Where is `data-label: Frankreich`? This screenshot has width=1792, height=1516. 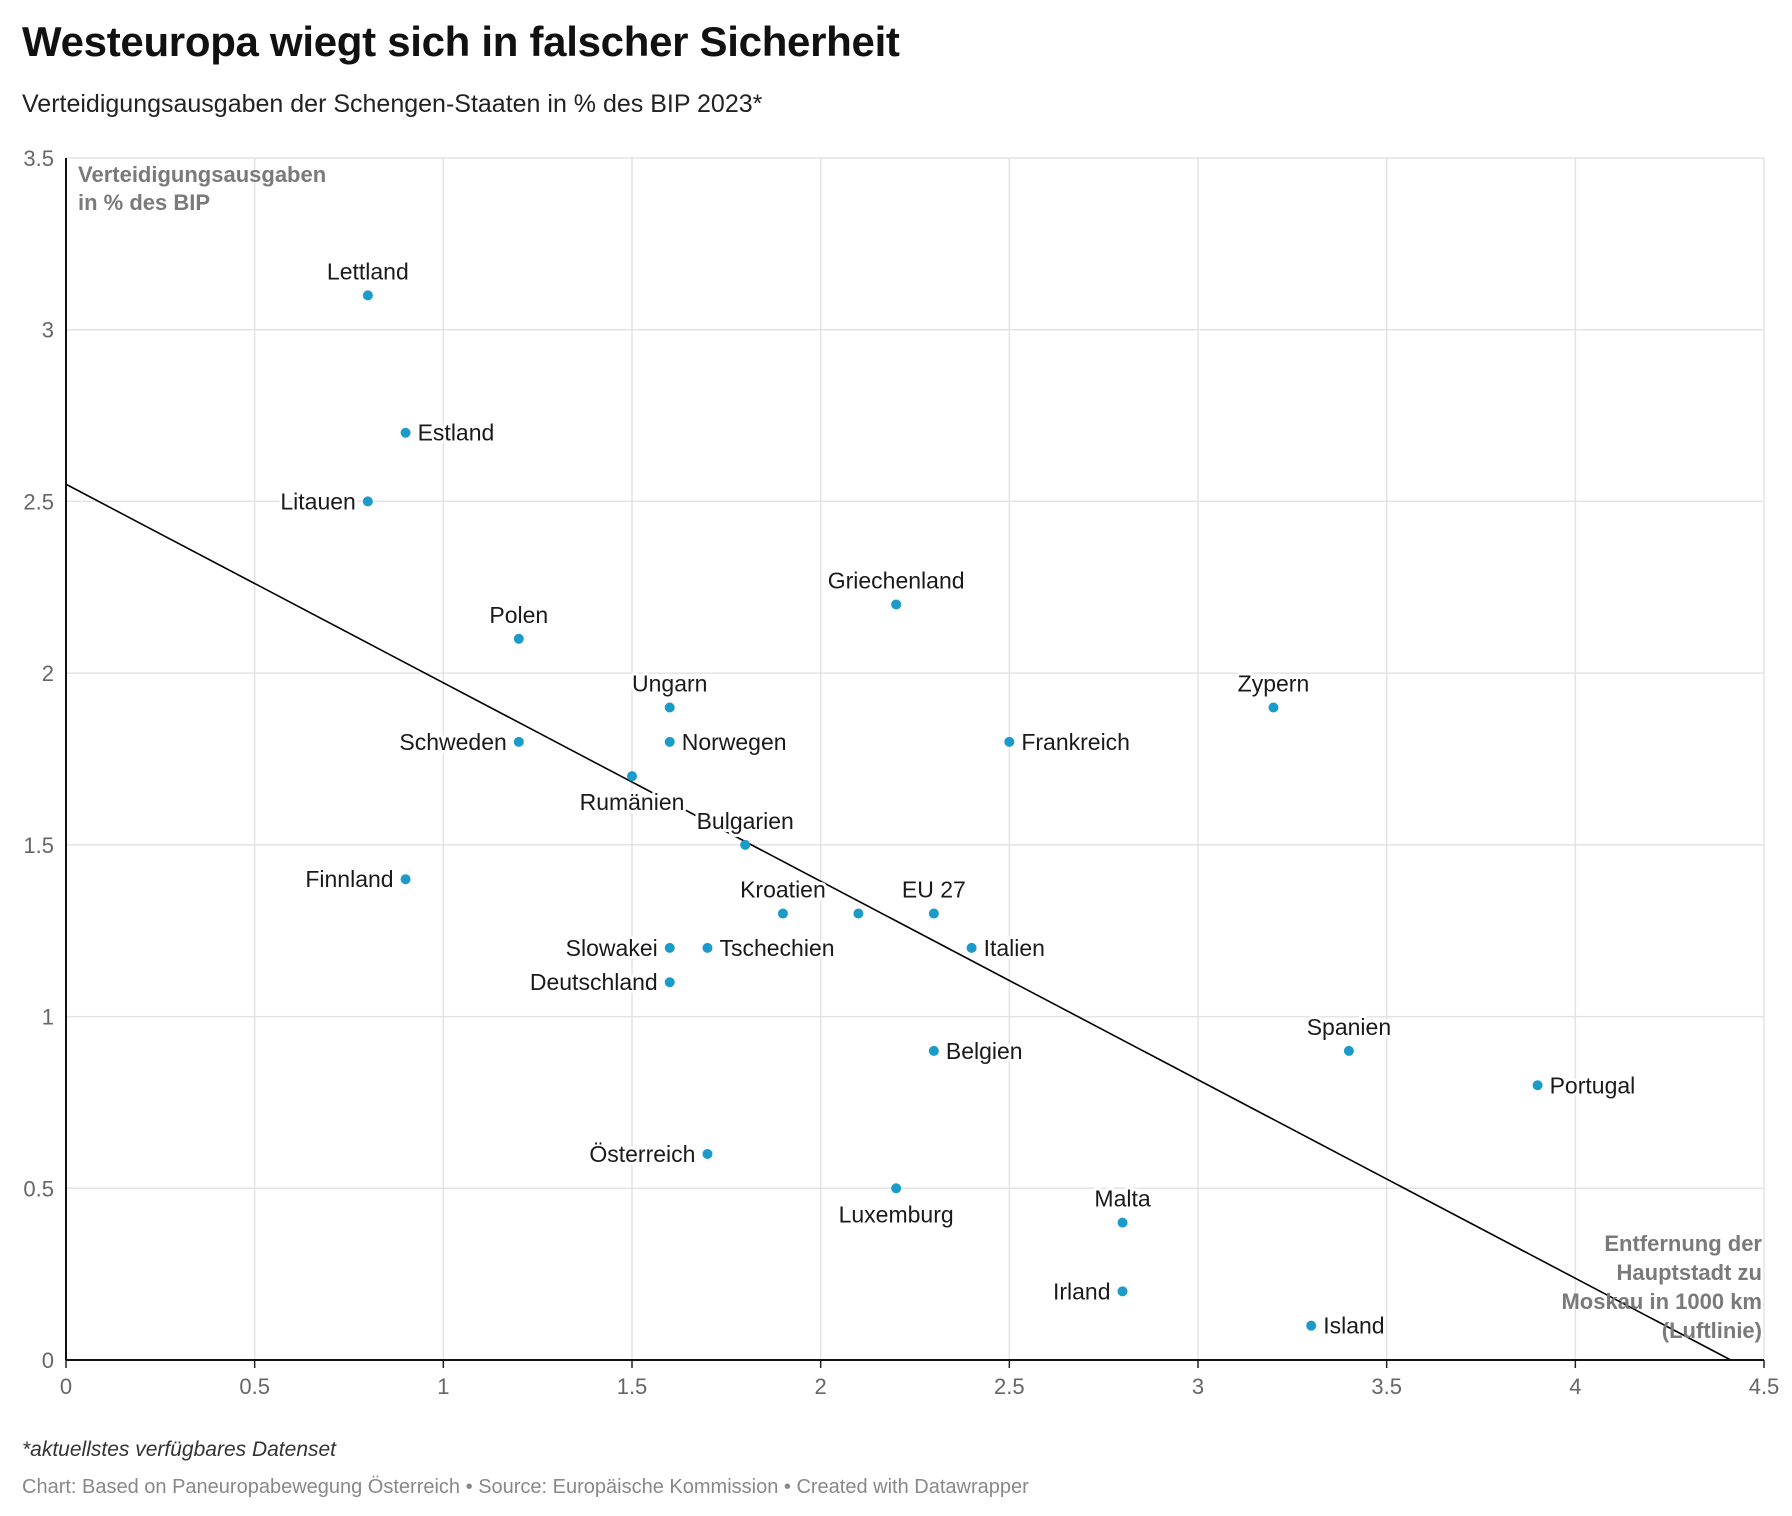 data-label: Frankreich is located at coordinates (1075, 742).